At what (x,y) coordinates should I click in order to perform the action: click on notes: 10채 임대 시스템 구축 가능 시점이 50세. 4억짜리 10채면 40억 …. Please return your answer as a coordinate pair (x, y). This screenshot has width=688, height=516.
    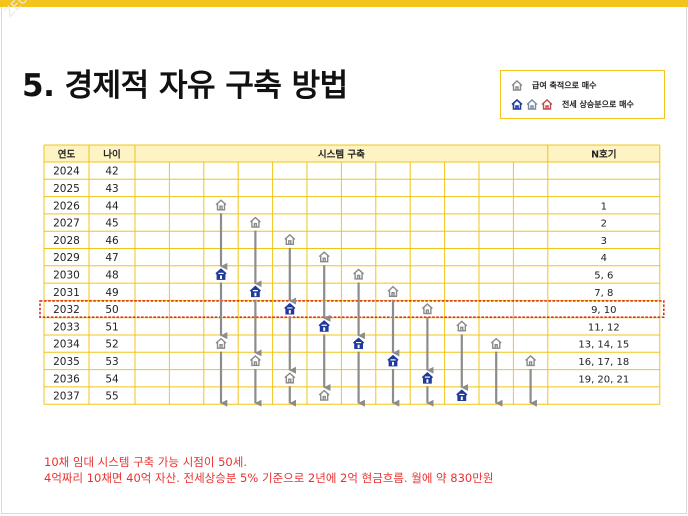
    Looking at the image, I should click on (268, 470).